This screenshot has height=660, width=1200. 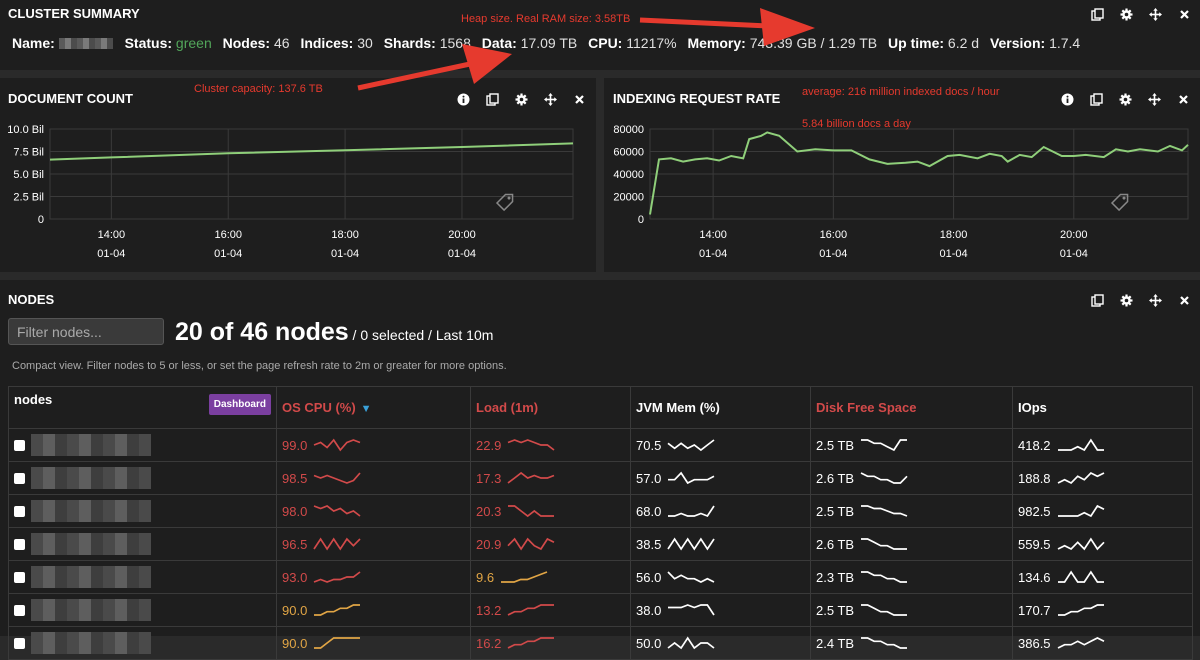 What do you see at coordinates (112, 235) in the screenshot?
I see `x-tick-time: 14:00` at bounding box center [112, 235].